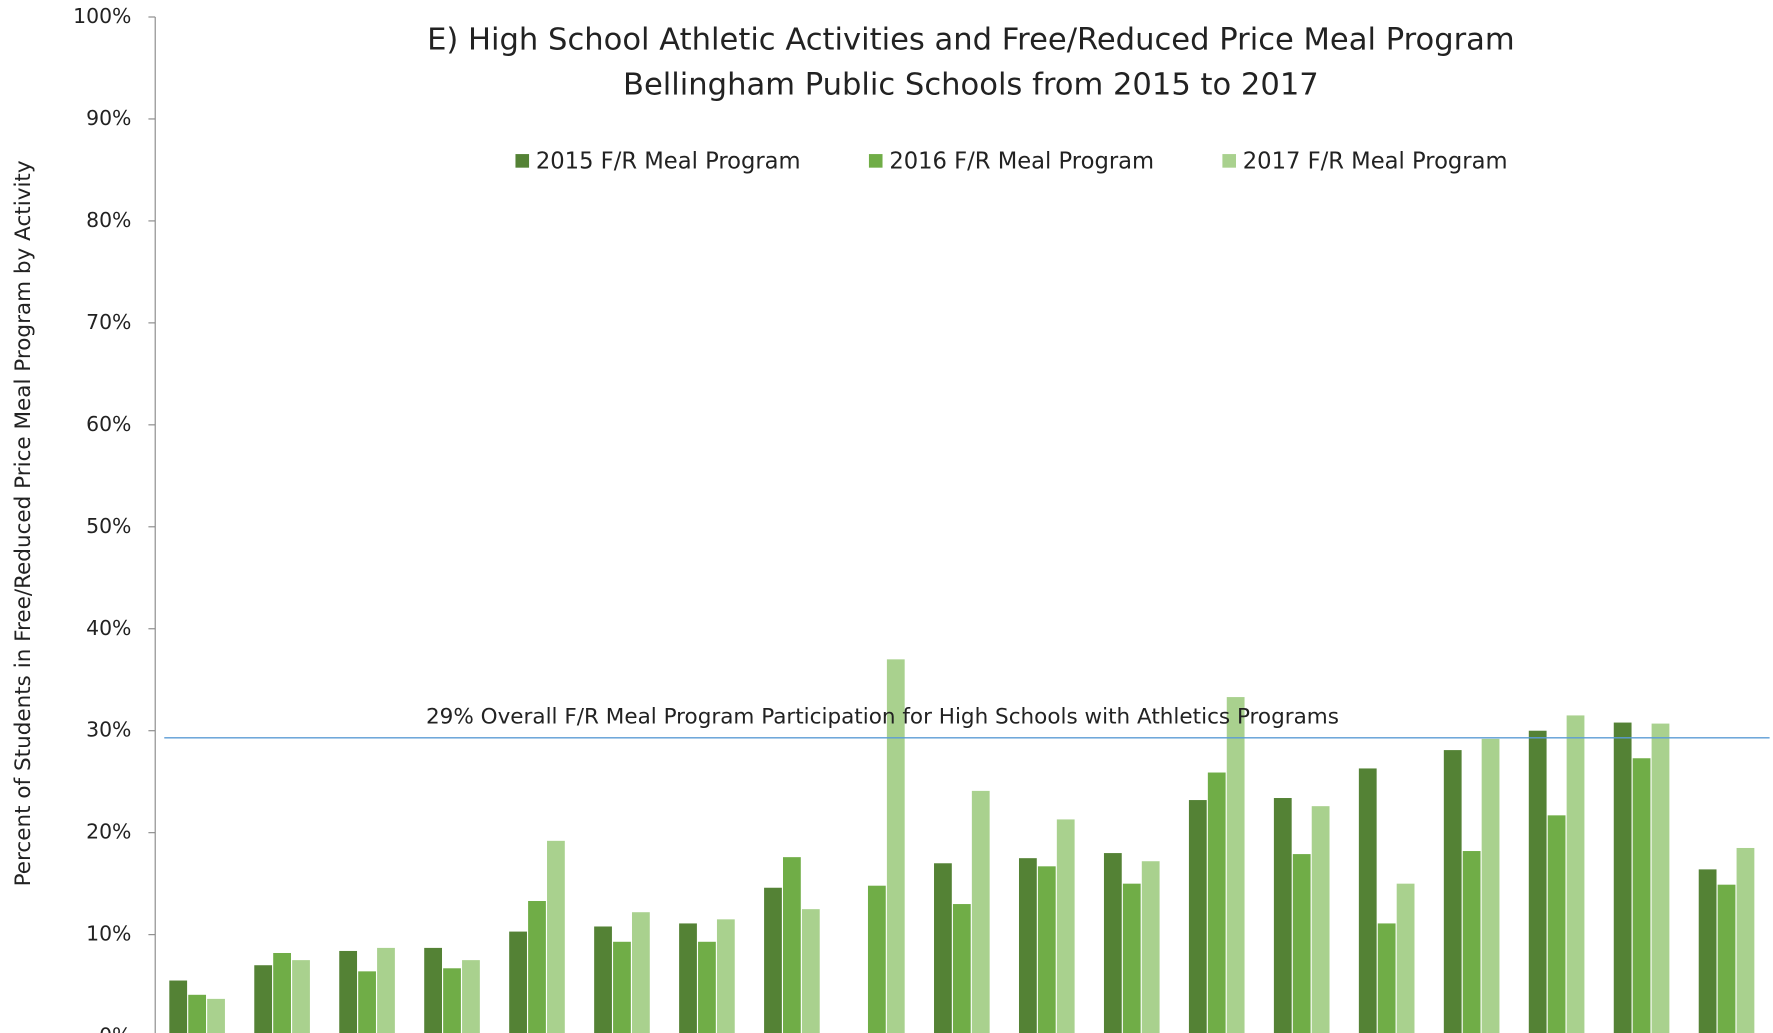 This screenshot has height=1033, width=1773. Describe the element at coordinates (1021, 162) in the screenshot. I see `legend-label: 2016 F/R Meal Program` at that location.